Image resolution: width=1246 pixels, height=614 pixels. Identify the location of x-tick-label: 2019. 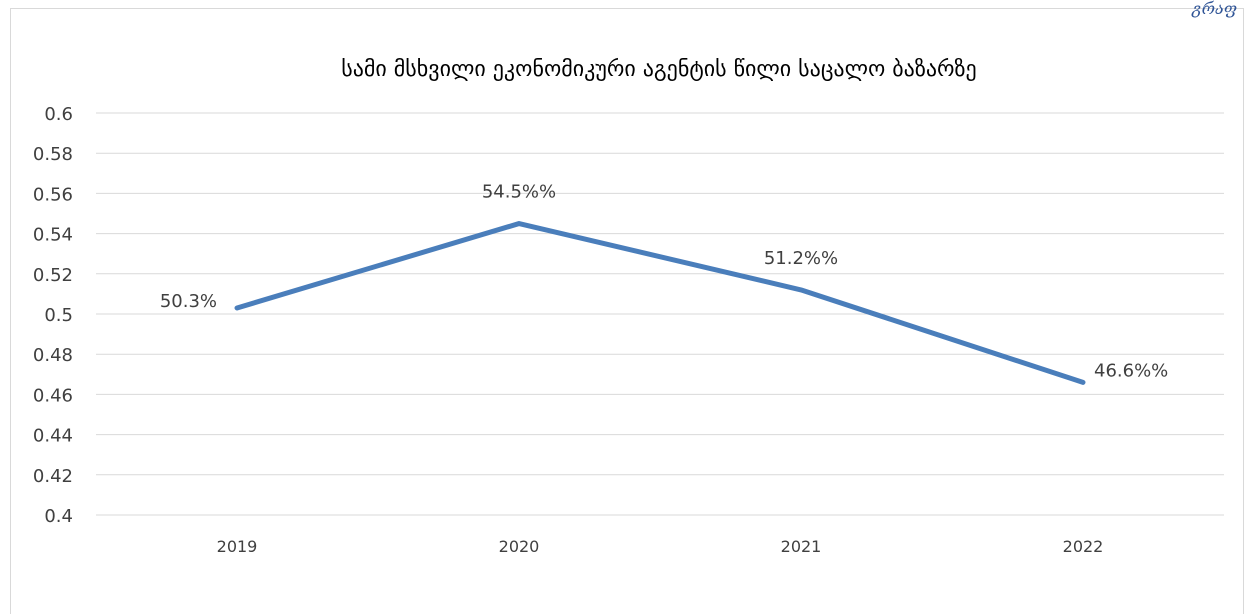
(237, 546).